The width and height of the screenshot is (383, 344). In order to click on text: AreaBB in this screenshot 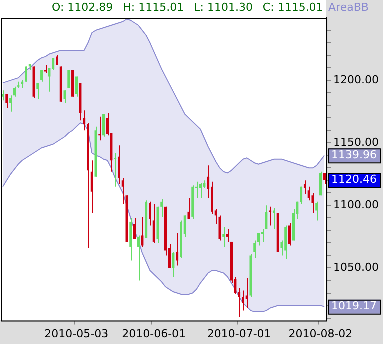, I will do `click(348, 7)`.